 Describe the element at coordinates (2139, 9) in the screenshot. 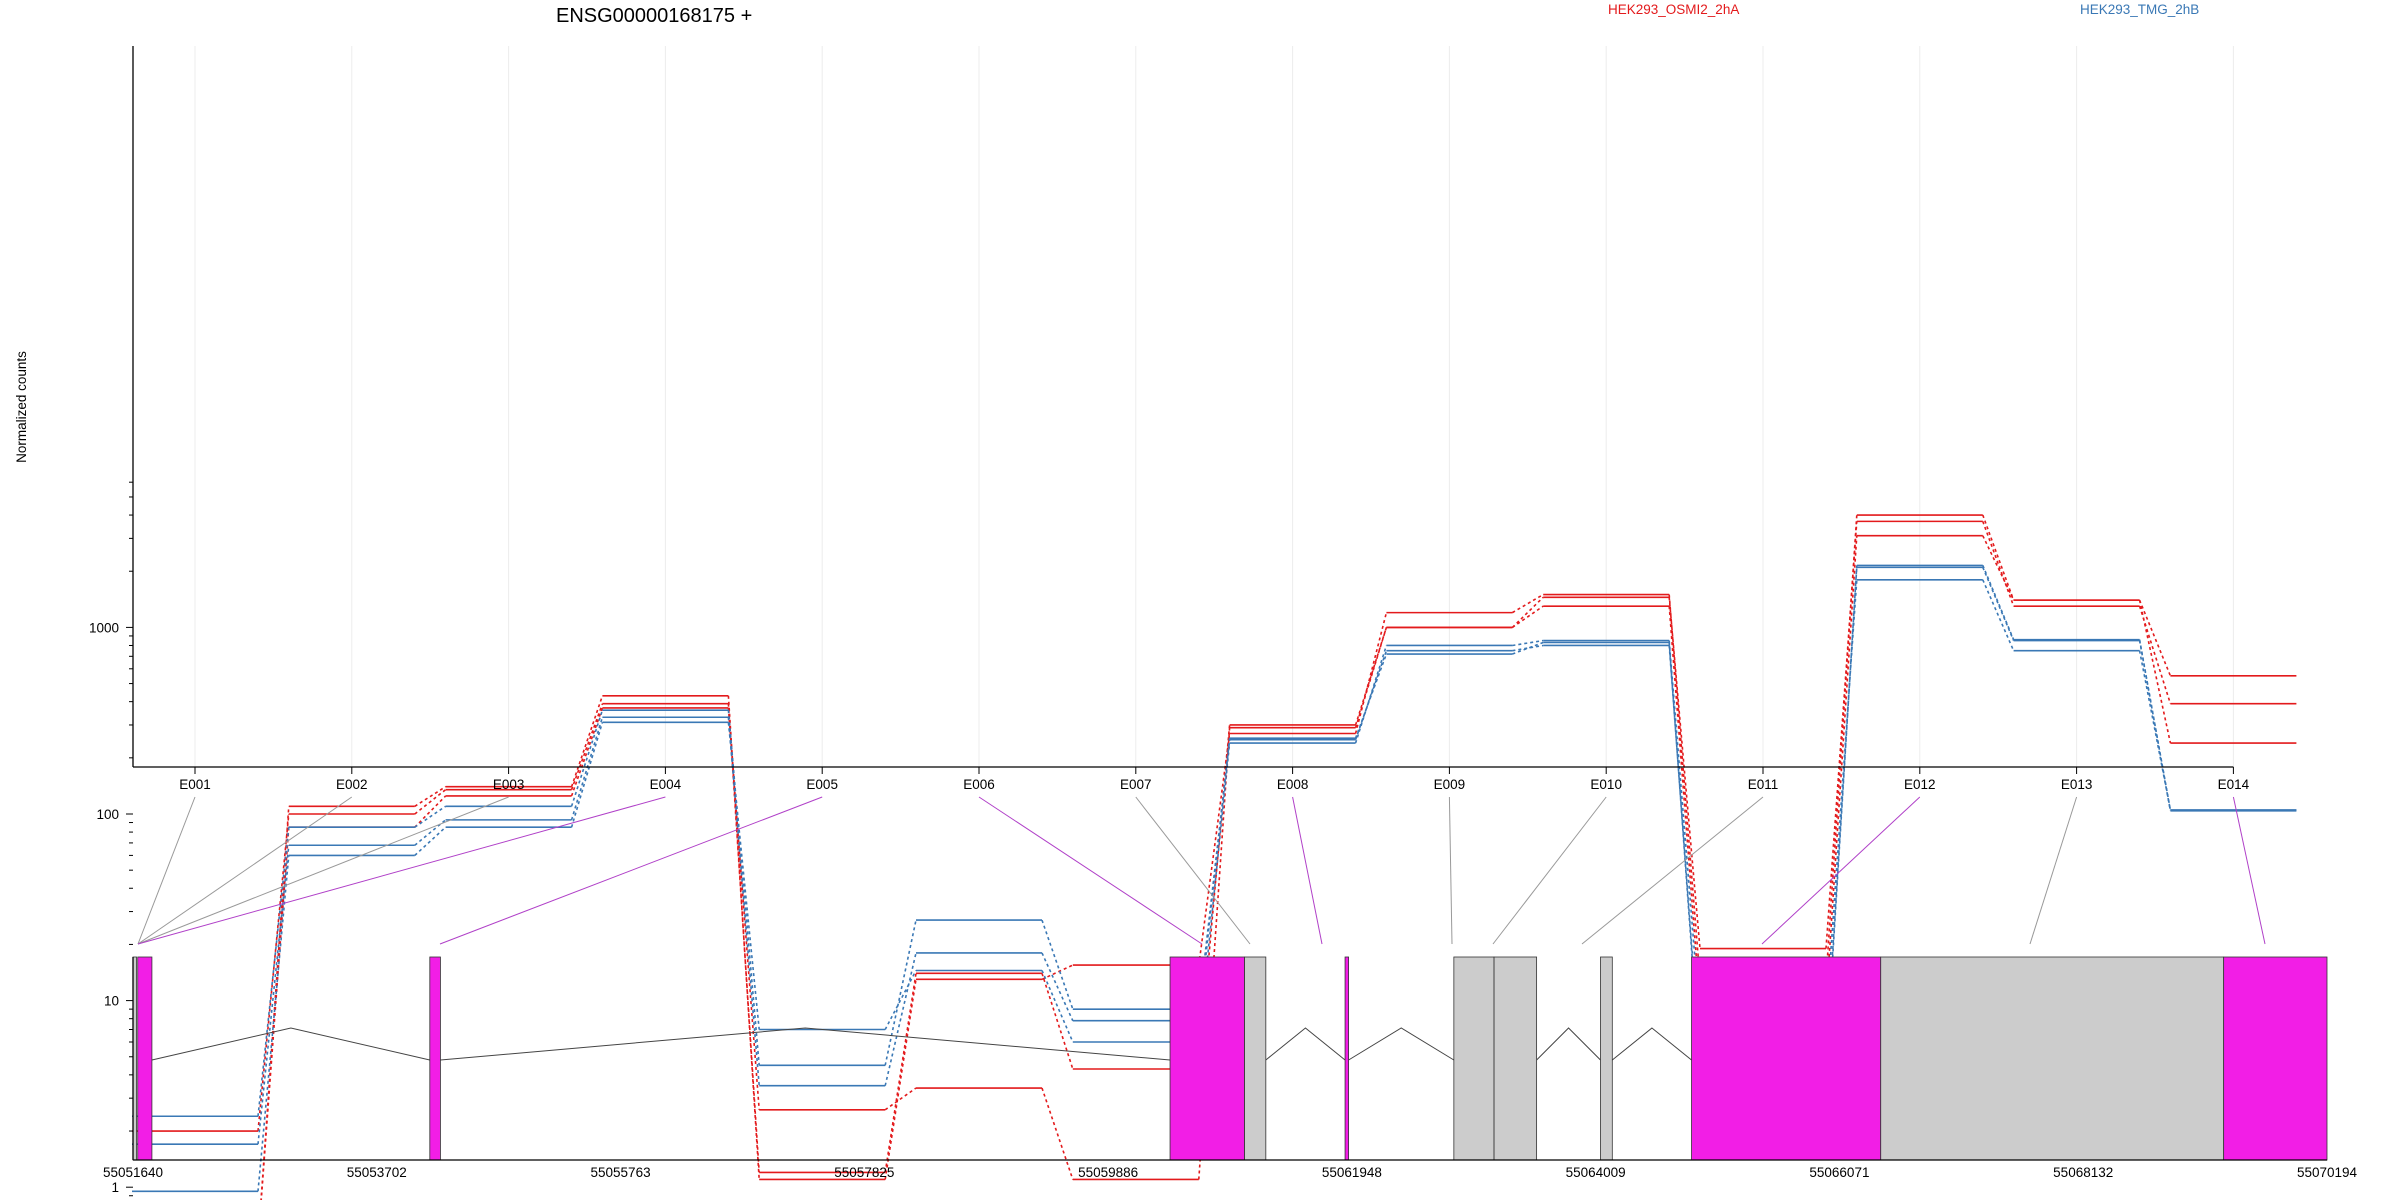

I see `legend-item-condition-b: HEK293_TMG_2hB` at that location.